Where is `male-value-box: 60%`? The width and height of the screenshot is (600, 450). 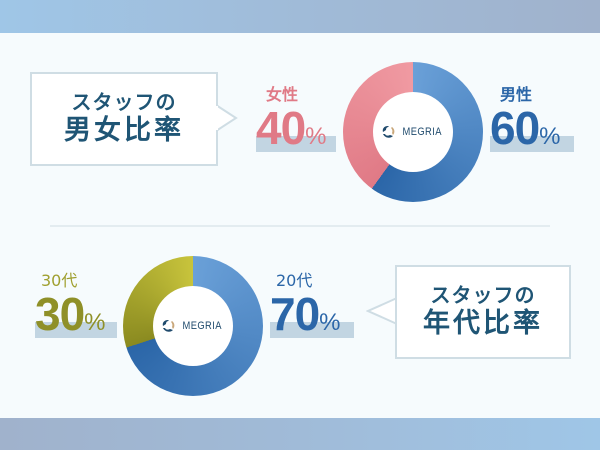
male-value-box: 60% is located at coordinates (532, 128).